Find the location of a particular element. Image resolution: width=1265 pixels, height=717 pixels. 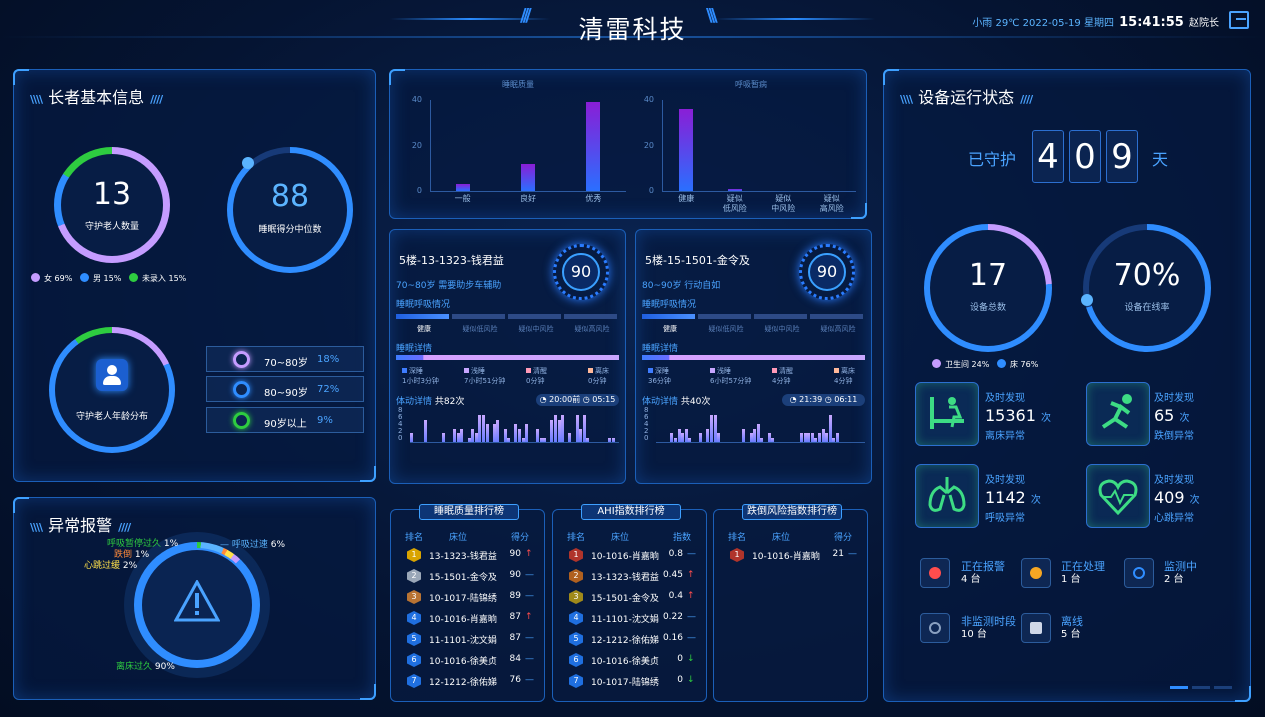

elder-info-title: \\\\ 长者基本信息//// is located at coordinates (96, 97).